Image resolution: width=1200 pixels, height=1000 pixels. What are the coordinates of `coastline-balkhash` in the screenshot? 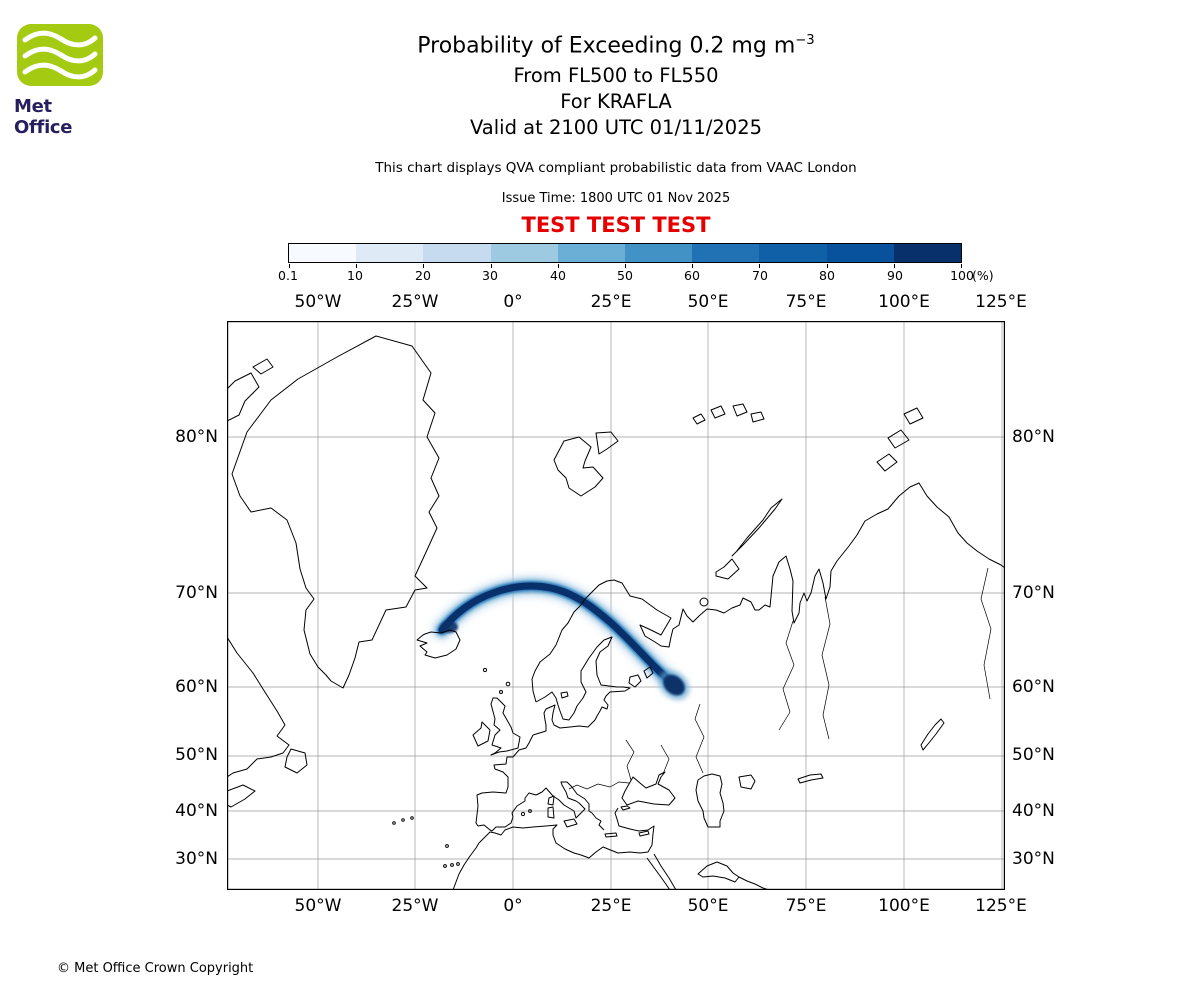 It's located at (810, 778).